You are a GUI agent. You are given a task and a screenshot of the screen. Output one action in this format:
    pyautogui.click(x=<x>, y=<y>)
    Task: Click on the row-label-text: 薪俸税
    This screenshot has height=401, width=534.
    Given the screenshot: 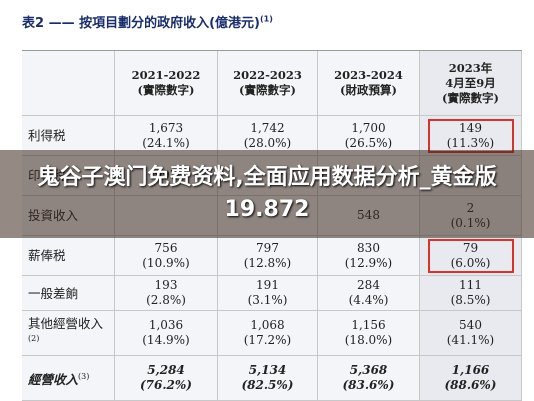 What is the action you would take?
    pyautogui.click(x=47, y=255)
    